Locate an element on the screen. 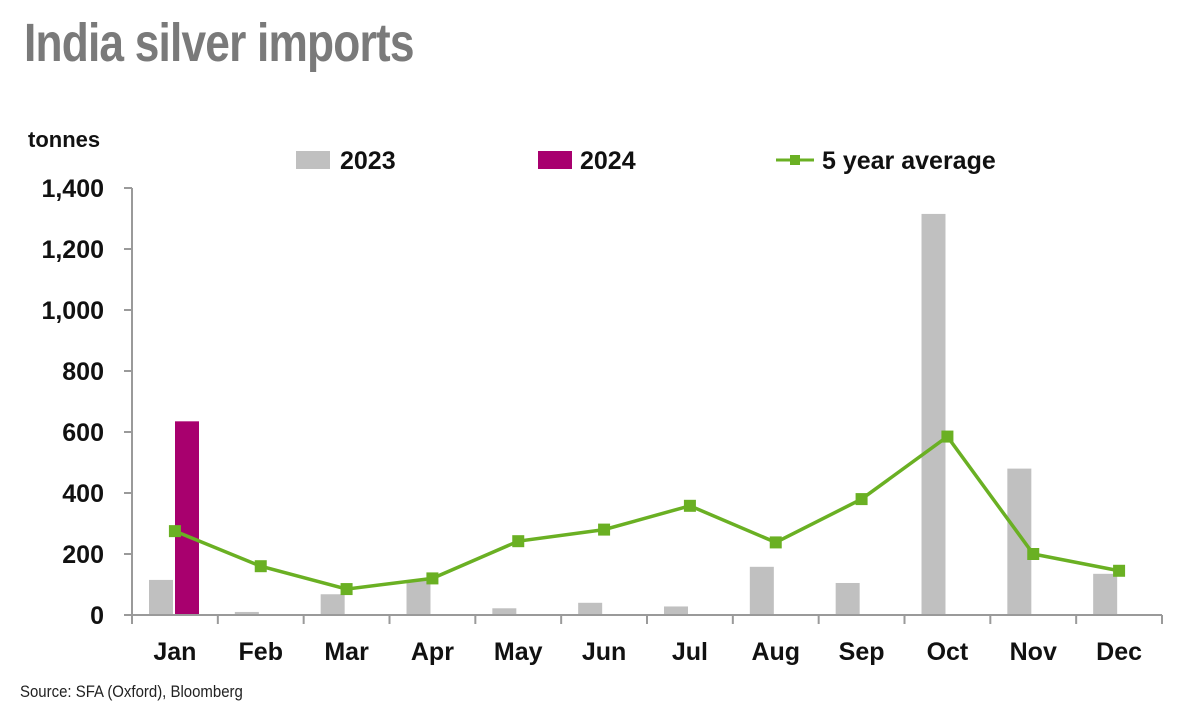 The height and width of the screenshot is (724, 1200). bar-2023-Sep is located at coordinates (847, 598).